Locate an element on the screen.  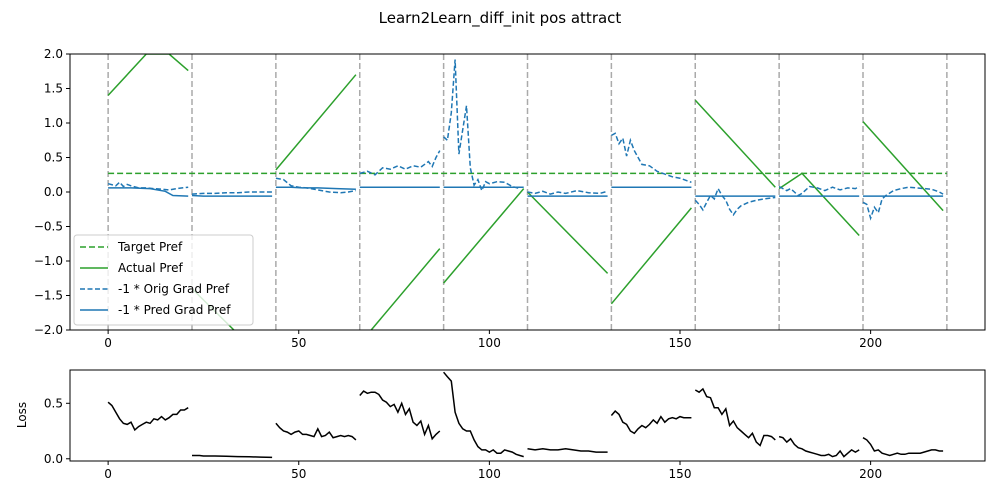
y-tick-label: 2.0 is located at coordinates (53, 54).